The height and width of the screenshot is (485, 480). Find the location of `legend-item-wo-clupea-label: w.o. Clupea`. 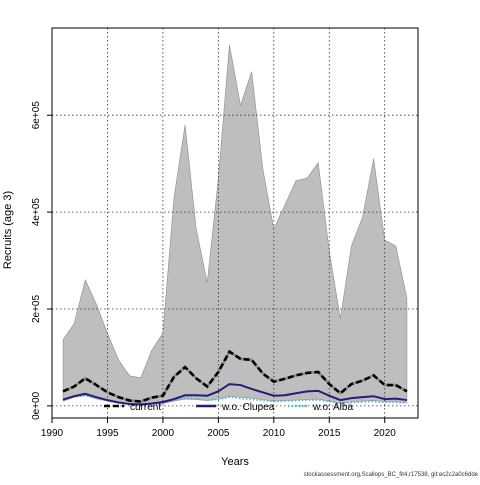

legend-item-wo-clupea-label: w.o. Clupea is located at coordinates (248, 407).